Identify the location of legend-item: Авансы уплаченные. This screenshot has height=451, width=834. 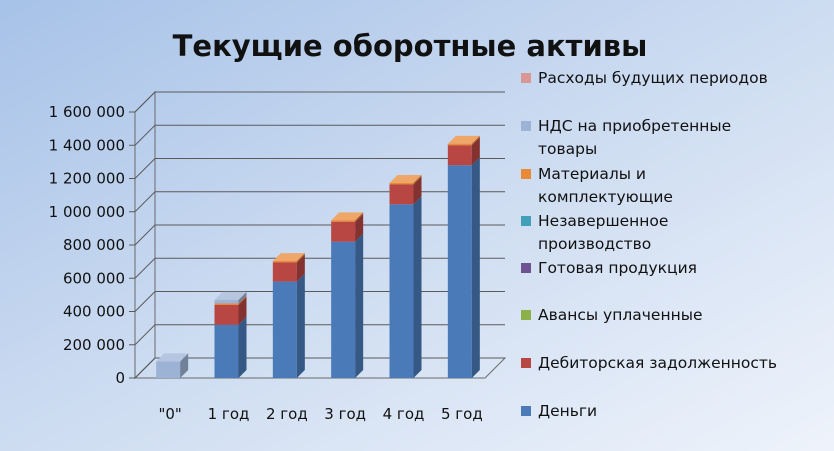
(612, 315).